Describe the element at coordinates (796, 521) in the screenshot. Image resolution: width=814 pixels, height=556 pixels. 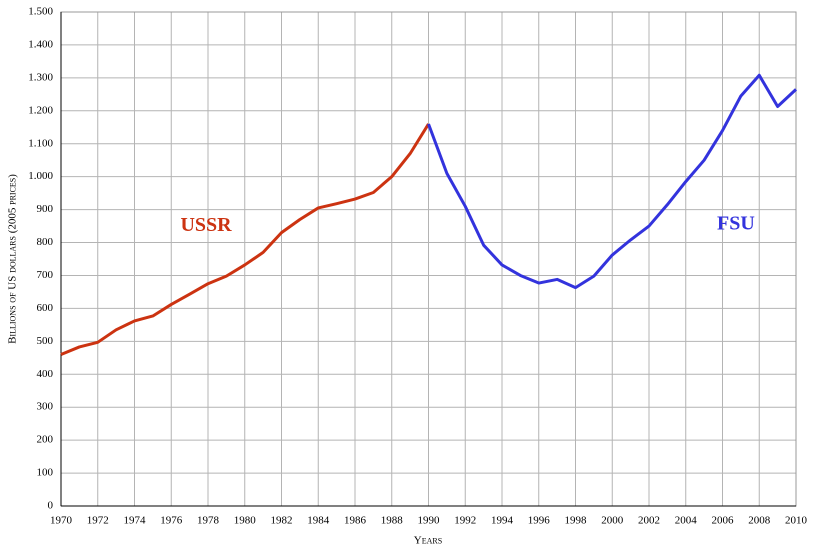
I see `x-tick-label: 2010` at that location.